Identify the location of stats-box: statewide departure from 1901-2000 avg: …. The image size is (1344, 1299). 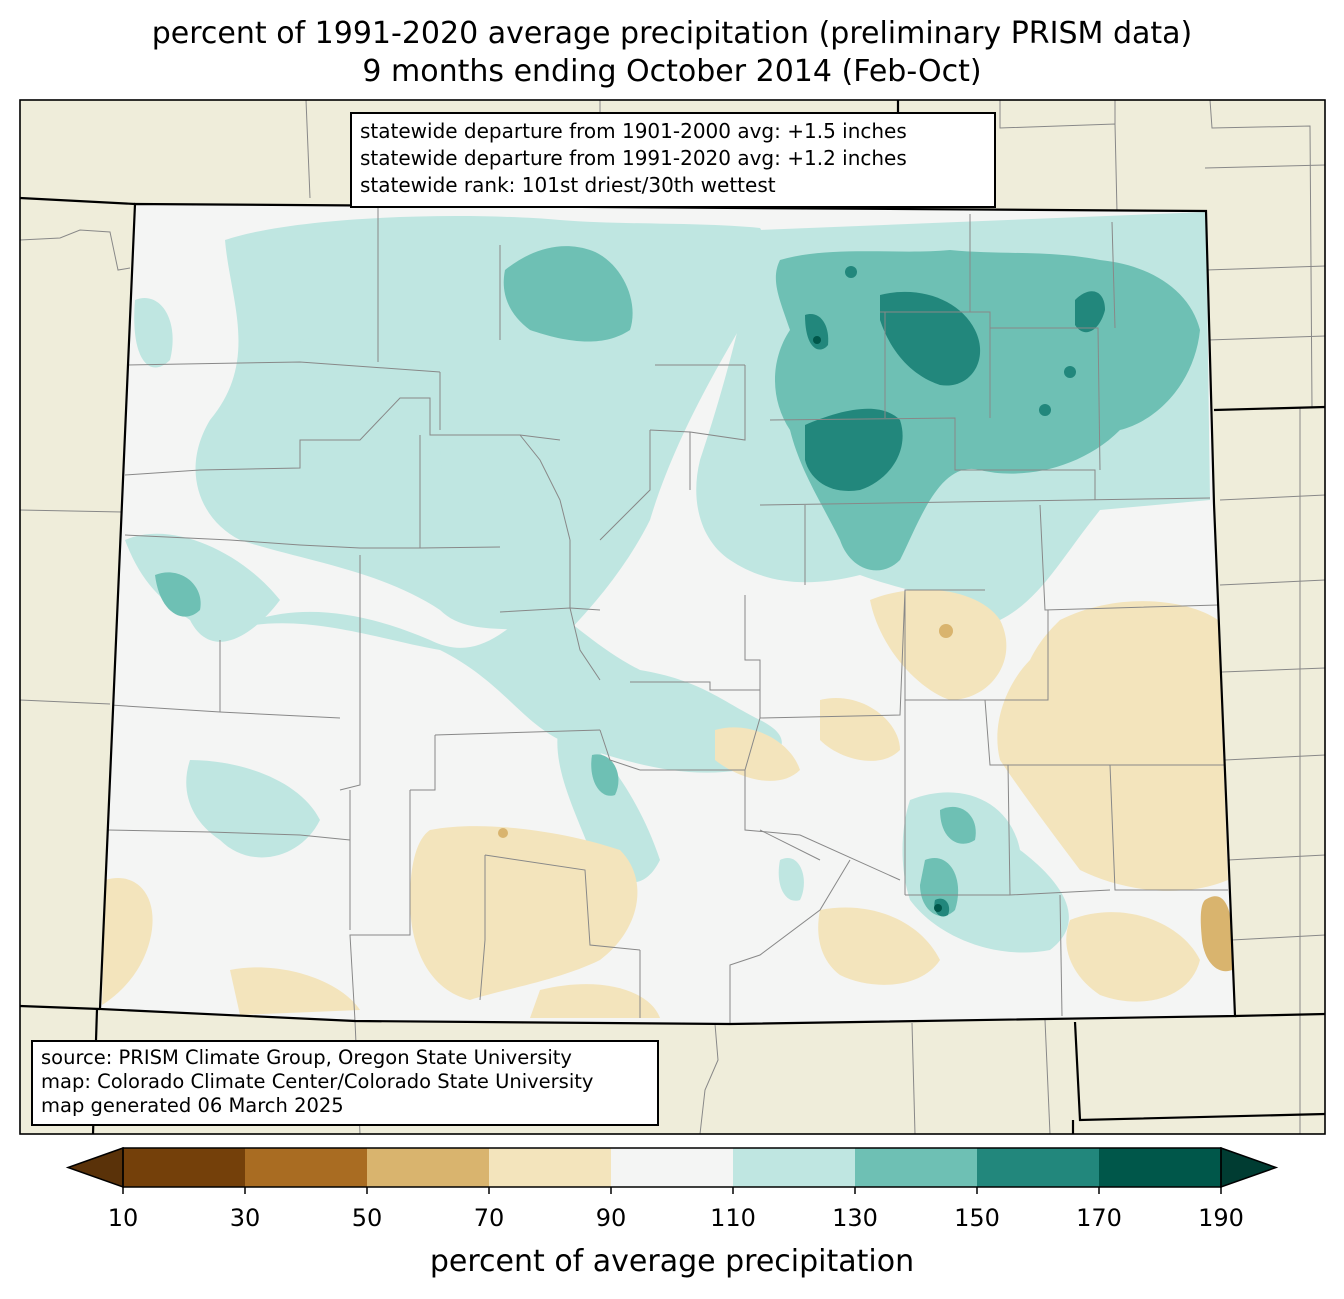
(673, 160).